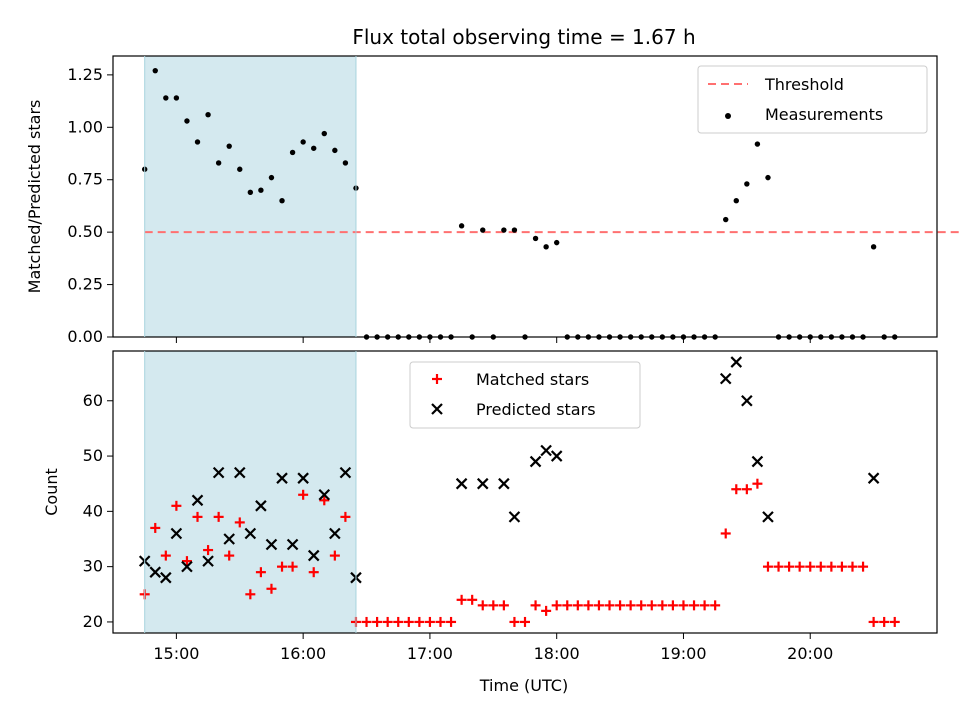 This screenshot has height=720, width=960. What do you see at coordinates (90, 205) in the screenshot?
I see `top-y-ticks: 0.00 0.25 0.50 0.75 1.00 1.25` at bounding box center [90, 205].